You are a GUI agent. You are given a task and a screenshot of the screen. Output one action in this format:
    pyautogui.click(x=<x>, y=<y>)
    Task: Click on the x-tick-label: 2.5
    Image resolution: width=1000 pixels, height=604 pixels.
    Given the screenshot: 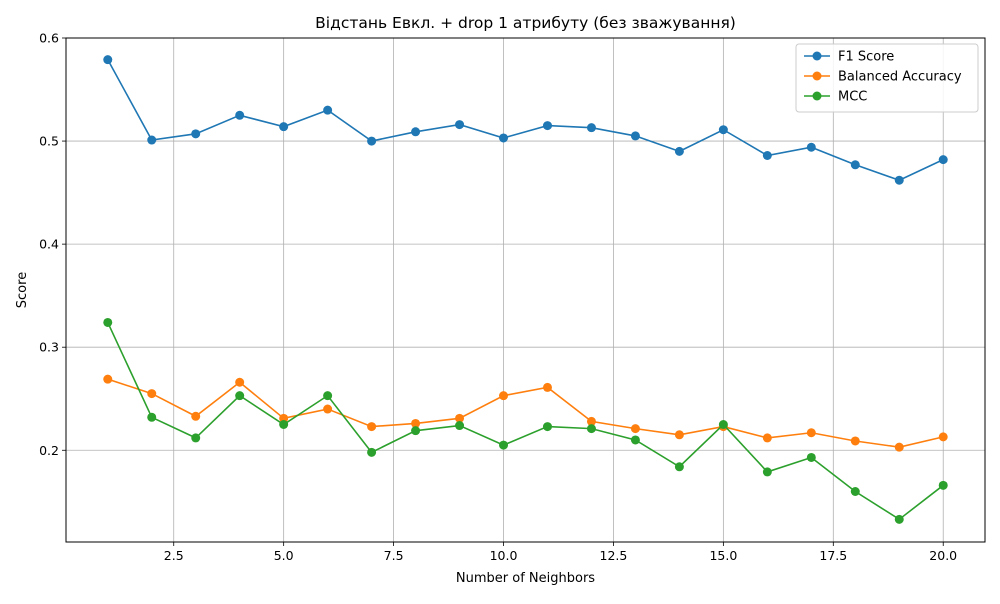 What is the action you would take?
    pyautogui.click(x=174, y=555)
    